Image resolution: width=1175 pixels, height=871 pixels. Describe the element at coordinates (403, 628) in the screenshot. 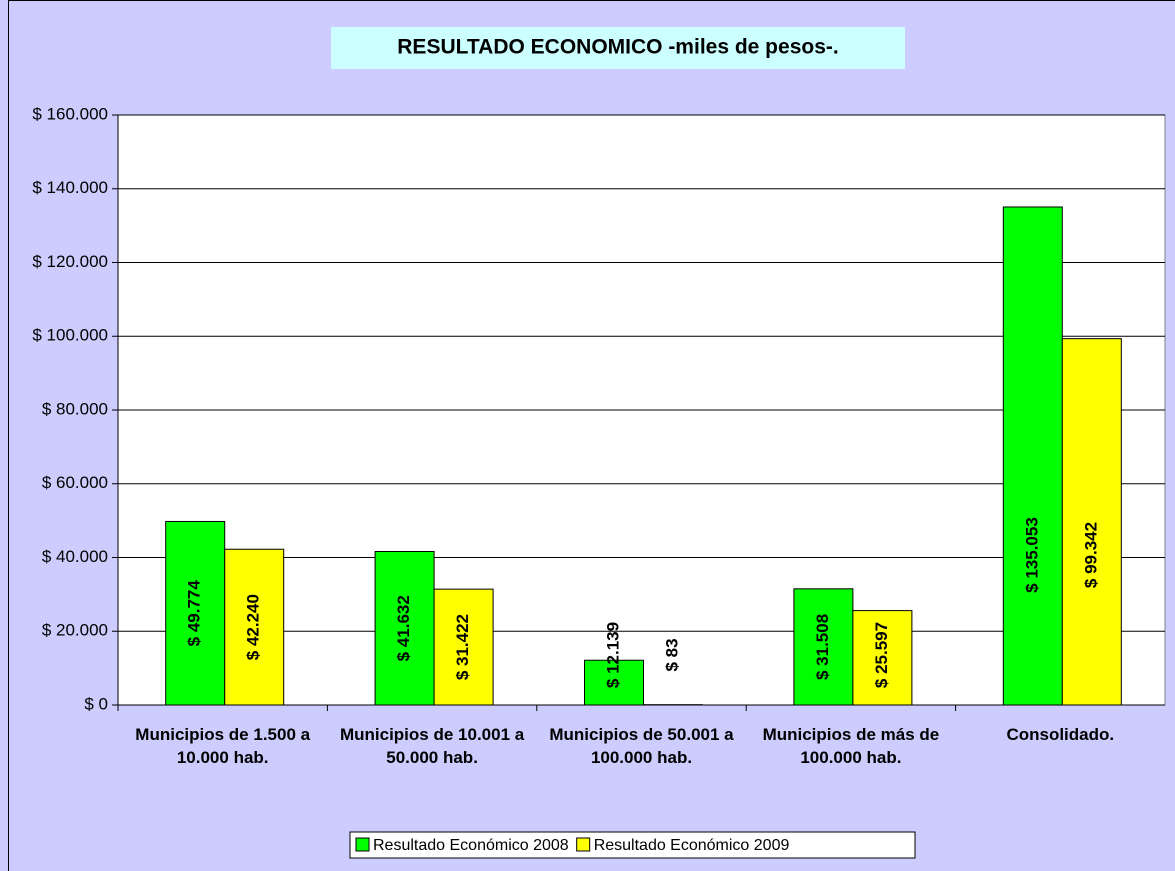

I see `data-label: $ 41.632` at that location.